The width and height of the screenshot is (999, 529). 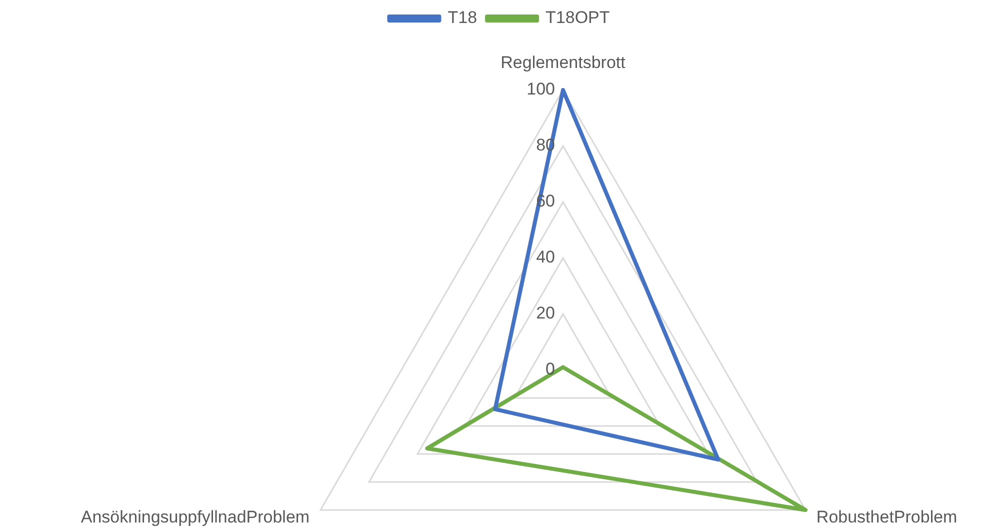 What do you see at coordinates (578, 18) in the screenshot?
I see `legend-label: T18OPT` at bounding box center [578, 18].